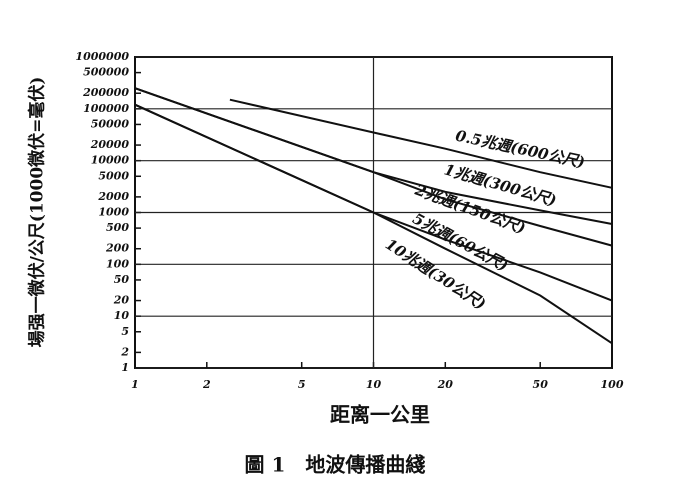 This screenshot has height=491, width=677. What do you see at coordinates (113, 175) in the screenshot?
I see `y-tick-label: 5000` at bounding box center [113, 175].